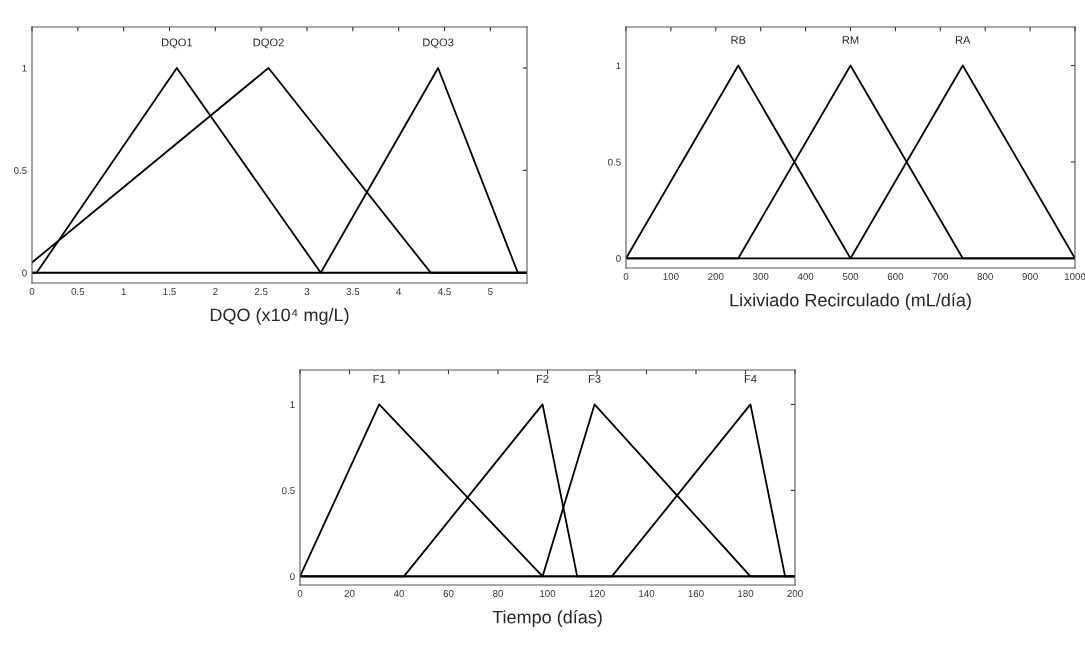 The image size is (1085, 660). Describe the element at coordinates (261, 291) in the screenshot. I see `x-tick-label: 2.5` at that location.